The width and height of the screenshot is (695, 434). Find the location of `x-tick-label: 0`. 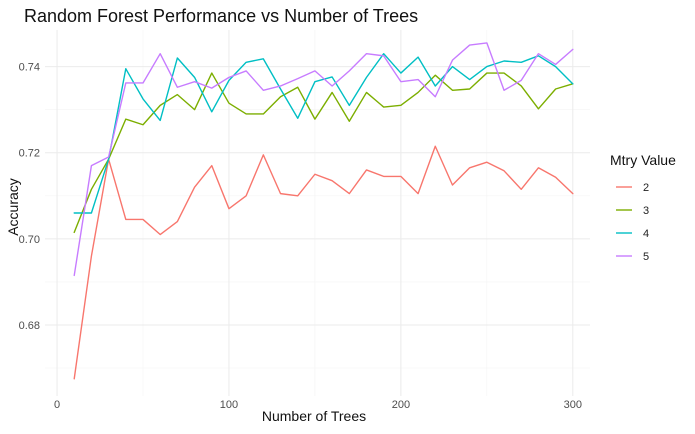

x-tick-label: 0 is located at coordinates (57, 405).